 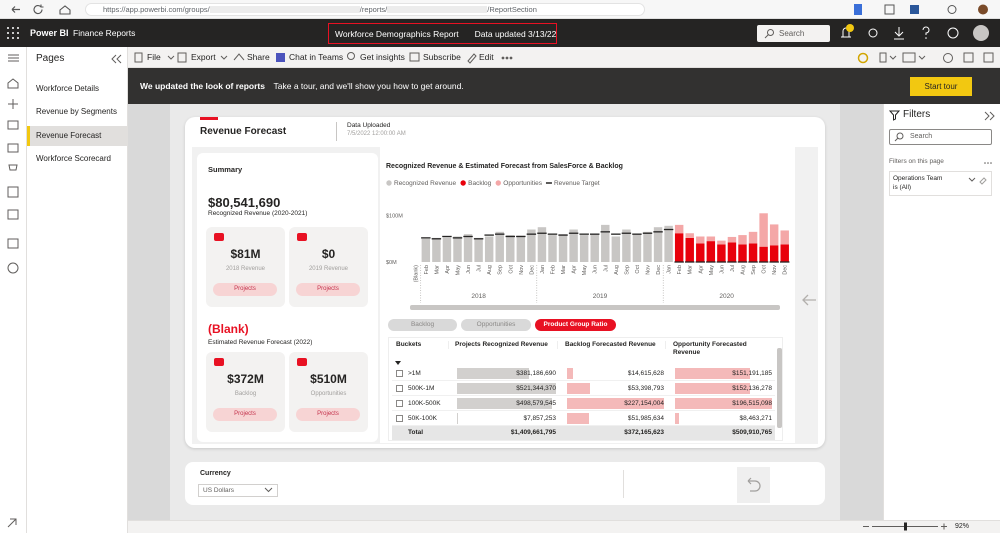 I want to click on recognized-value: $80,541,690, so click(x=244, y=202).